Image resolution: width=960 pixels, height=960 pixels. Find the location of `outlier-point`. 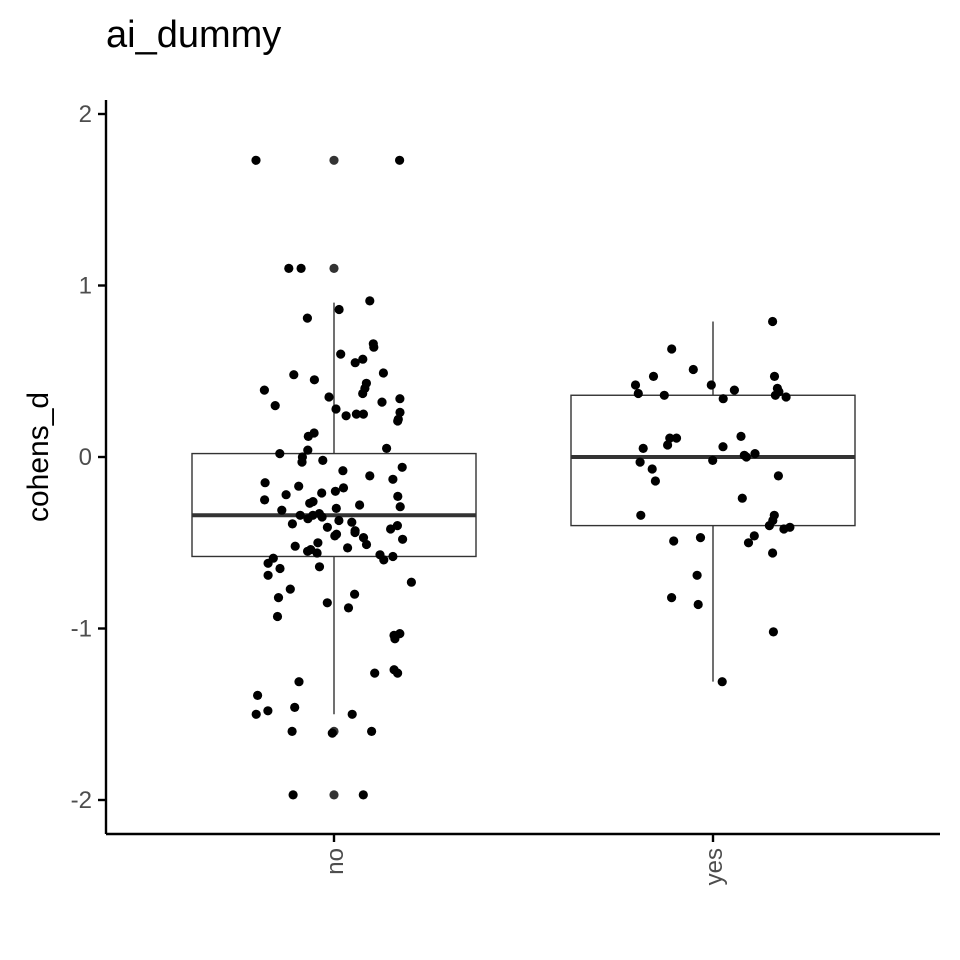

outlier-point is located at coordinates (334, 795).